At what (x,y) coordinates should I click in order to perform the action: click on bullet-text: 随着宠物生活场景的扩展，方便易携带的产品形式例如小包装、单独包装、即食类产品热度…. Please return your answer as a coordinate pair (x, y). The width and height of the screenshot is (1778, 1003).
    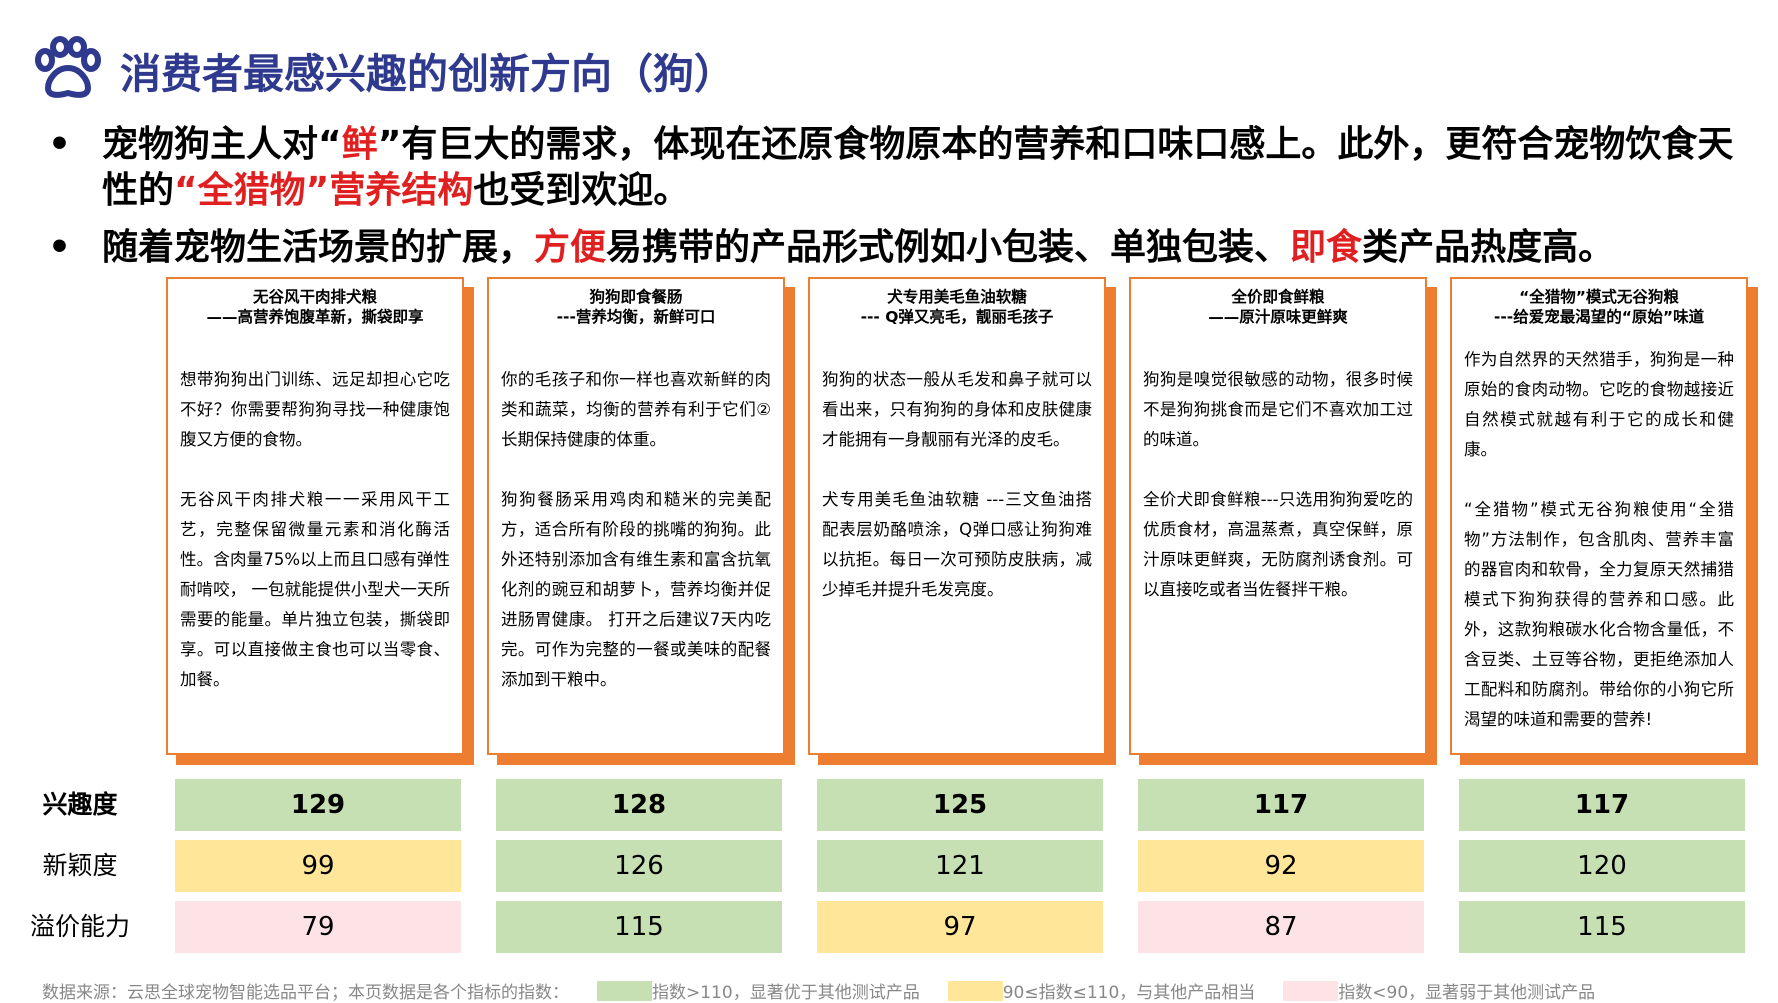
    Looking at the image, I should click on (925, 248).